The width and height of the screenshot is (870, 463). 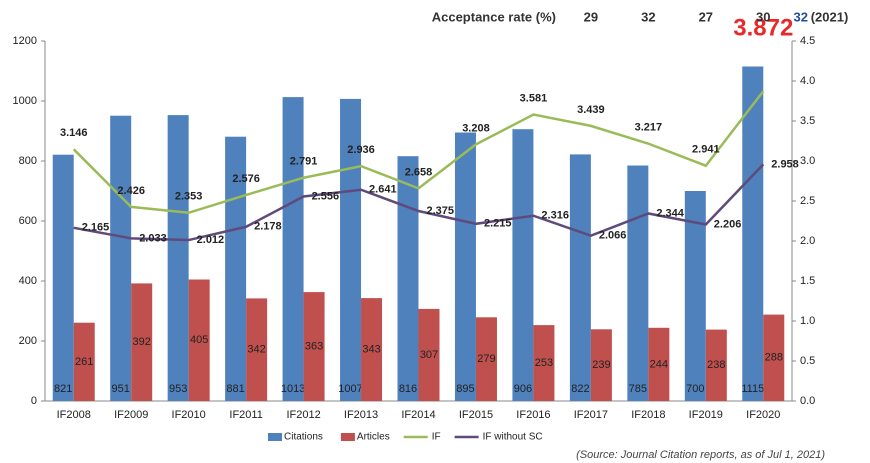 What do you see at coordinates (383, 190) in the screenshot?
I see `line-label: 2.641` at bounding box center [383, 190].